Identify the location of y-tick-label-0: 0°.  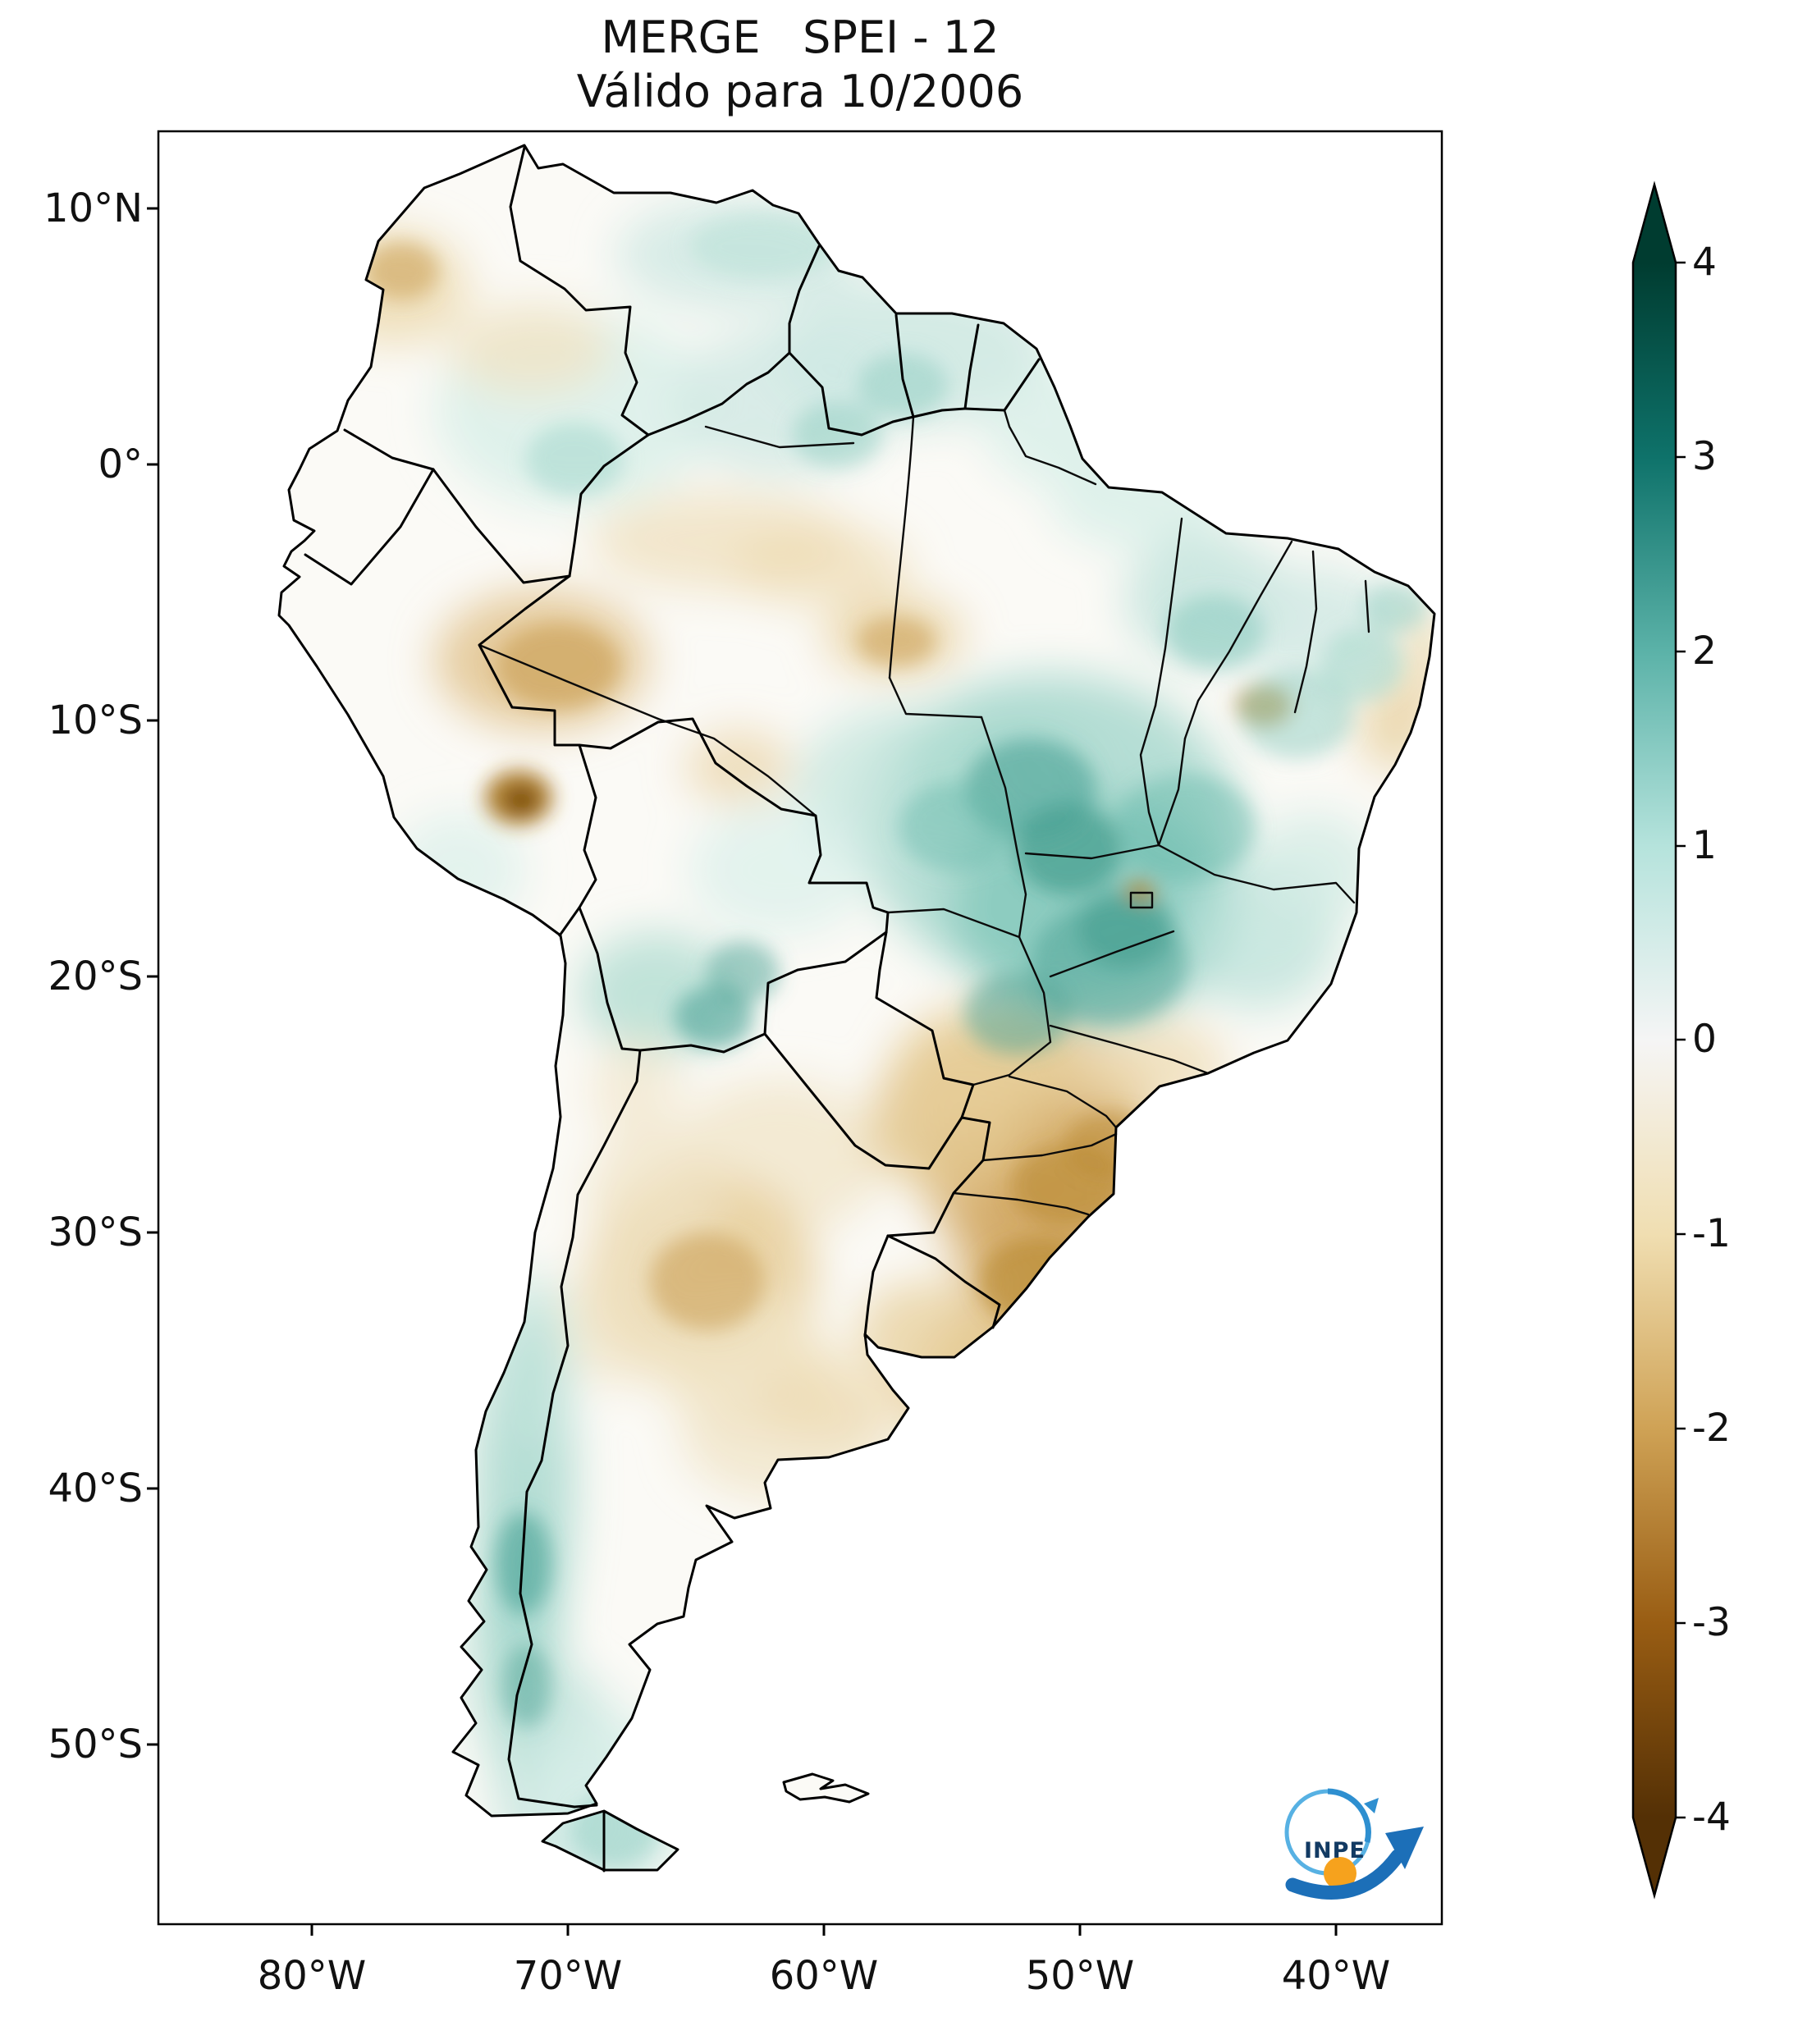
(120, 464).